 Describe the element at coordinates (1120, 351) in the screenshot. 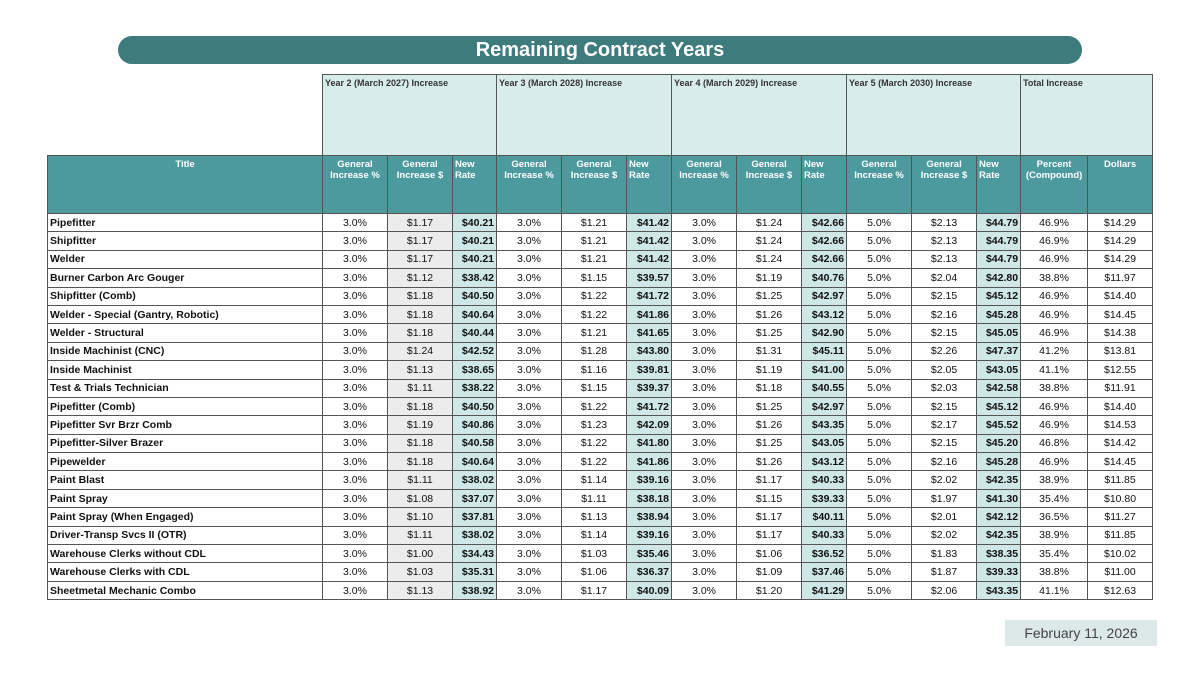

I see `value-cell: $13.81` at that location.